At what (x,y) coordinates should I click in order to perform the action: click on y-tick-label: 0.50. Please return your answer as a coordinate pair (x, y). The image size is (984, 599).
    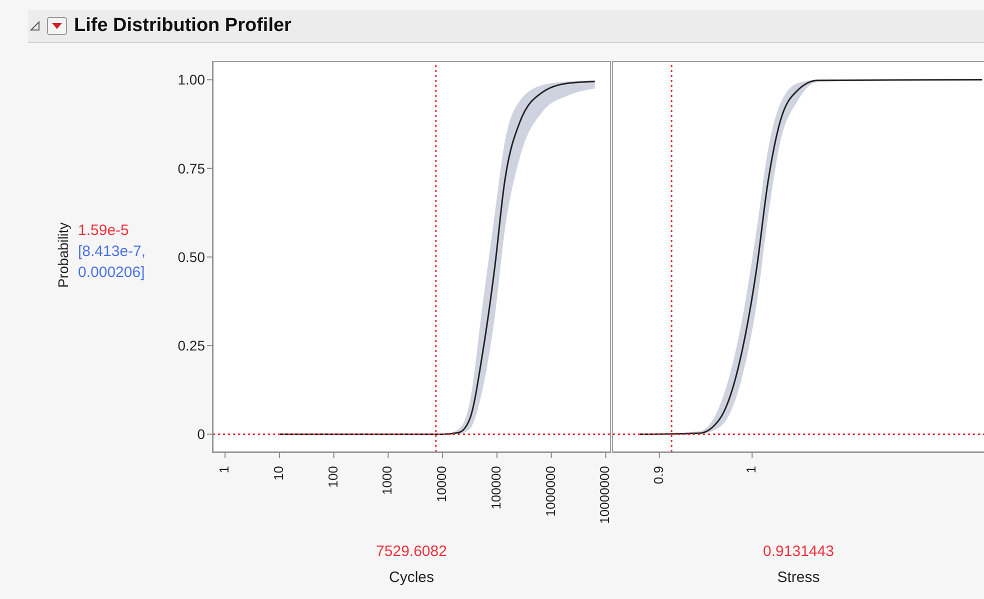
    Looking at the image, I should click on (192, 256).